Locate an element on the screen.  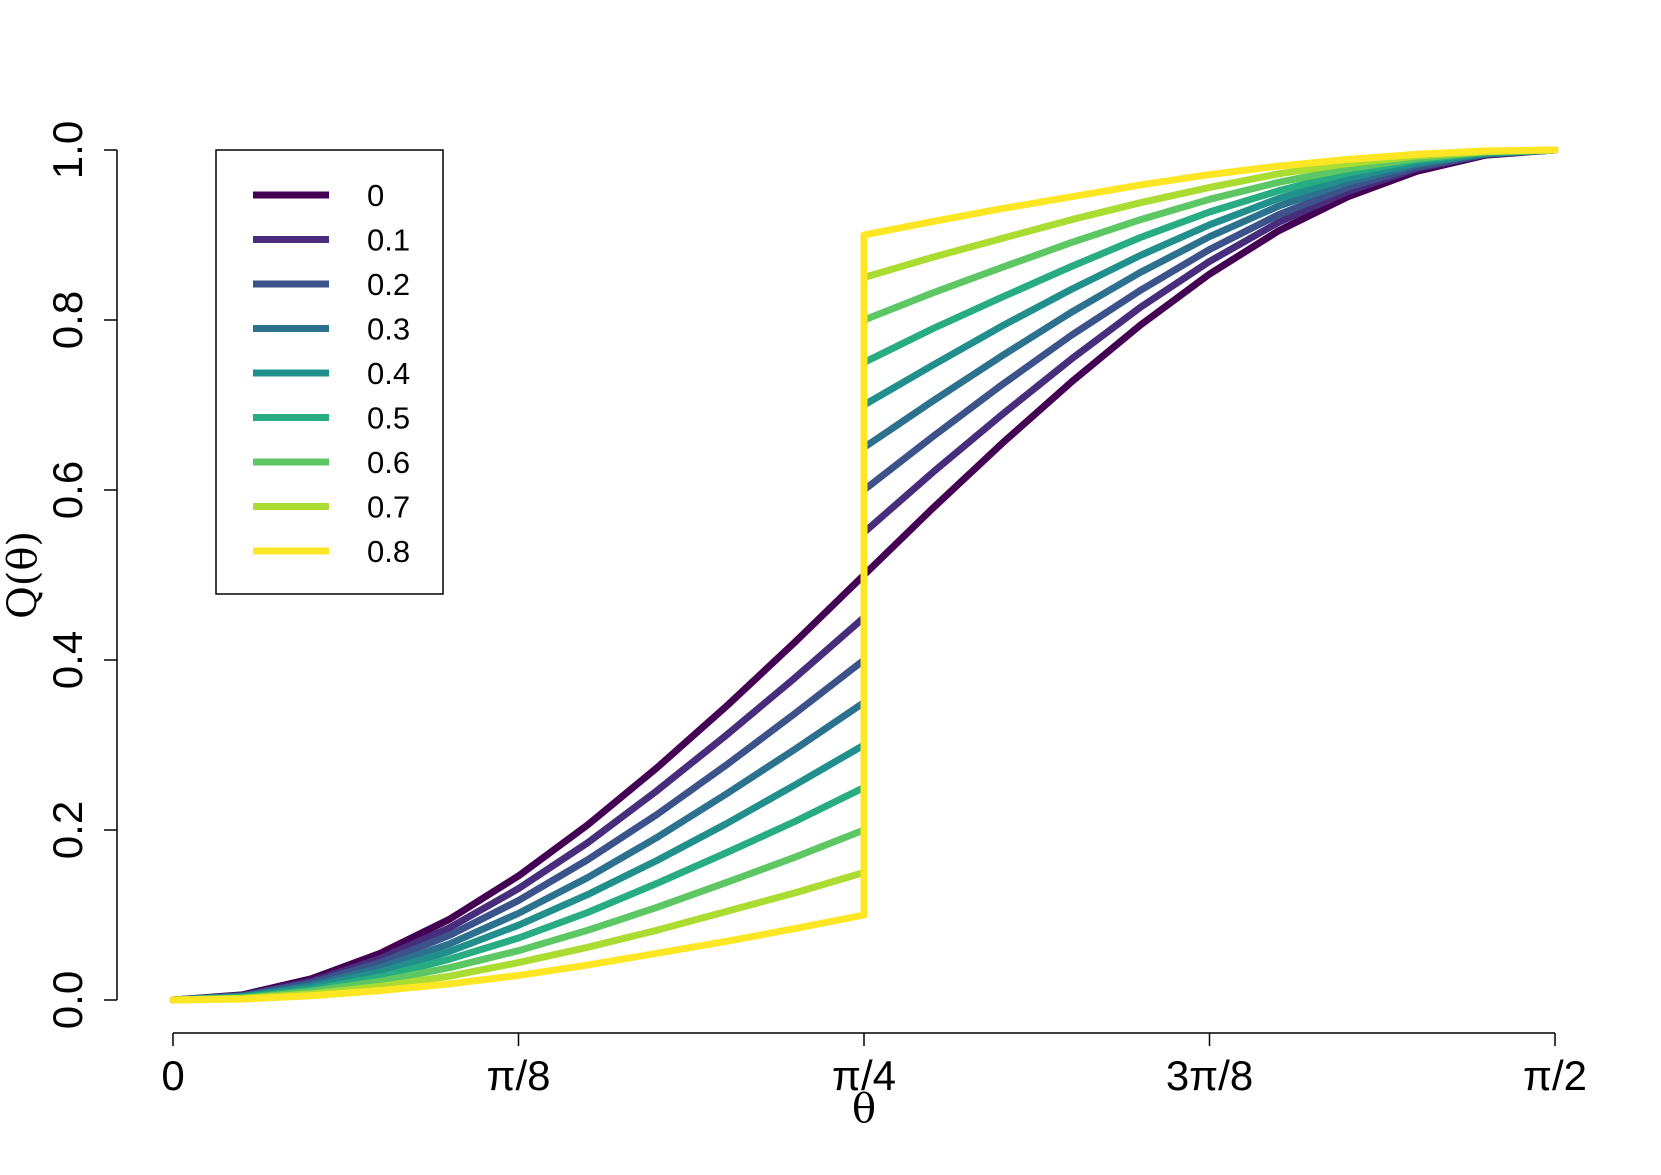
x-tick-label: π/8 is located at coordinates (518, 1075).